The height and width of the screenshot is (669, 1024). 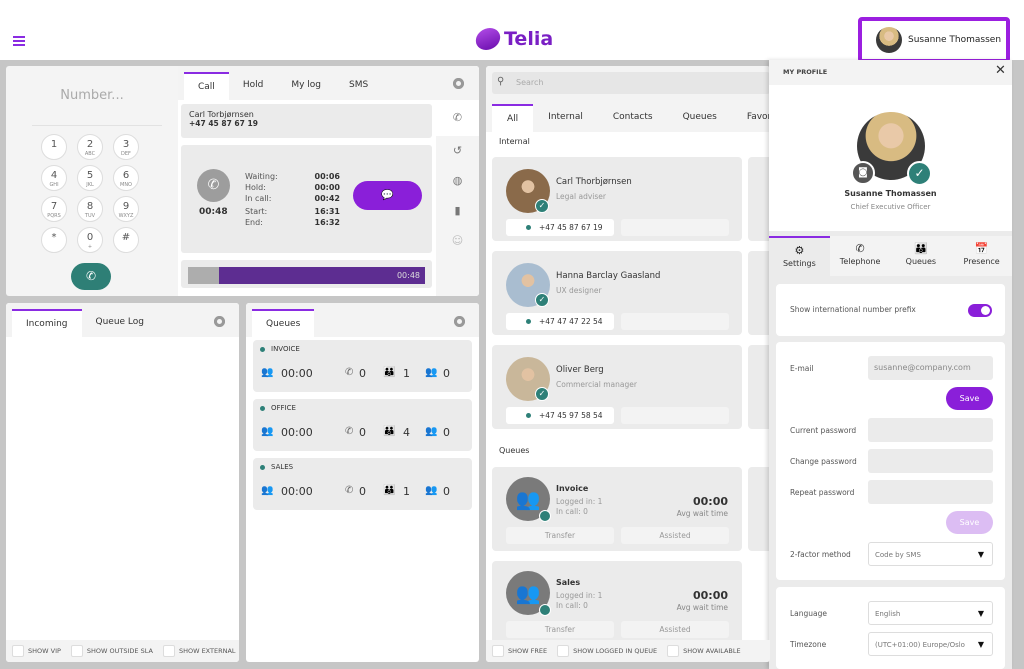 I want to click on twofa-select: Code by SMS, so click(x=930, y=554).